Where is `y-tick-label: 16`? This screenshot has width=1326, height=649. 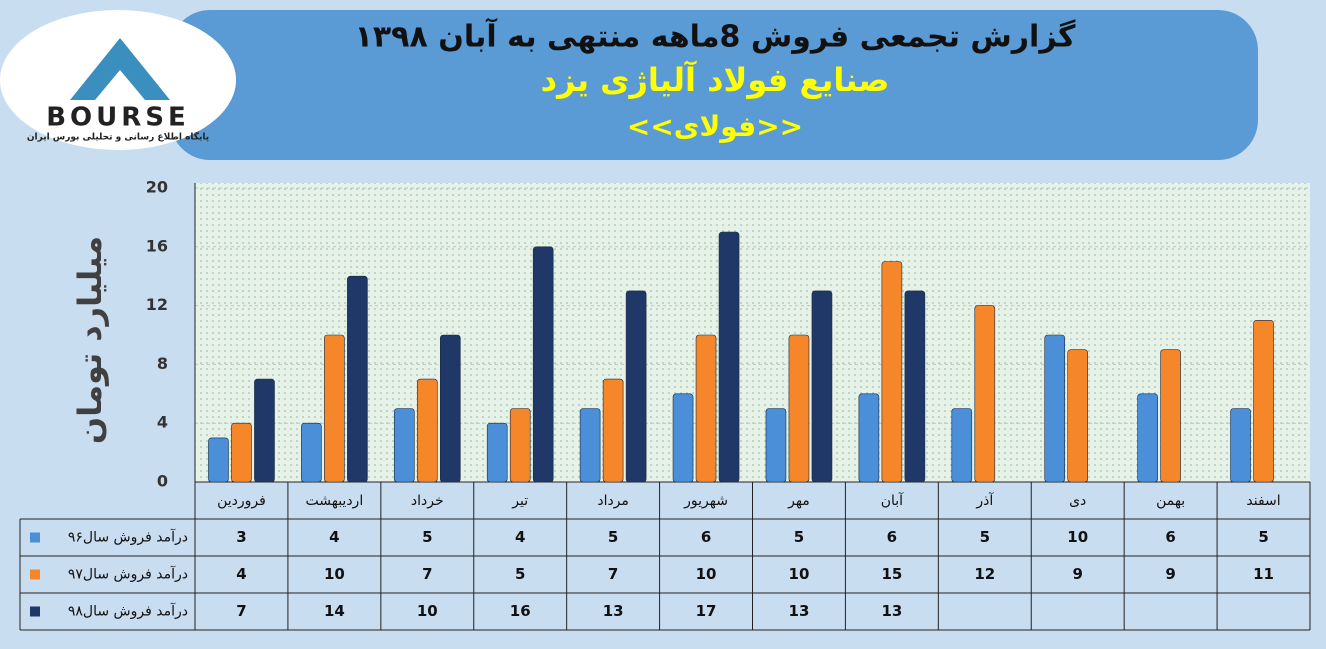
y-tick-label: 16 is located at coordinates (157, 245).